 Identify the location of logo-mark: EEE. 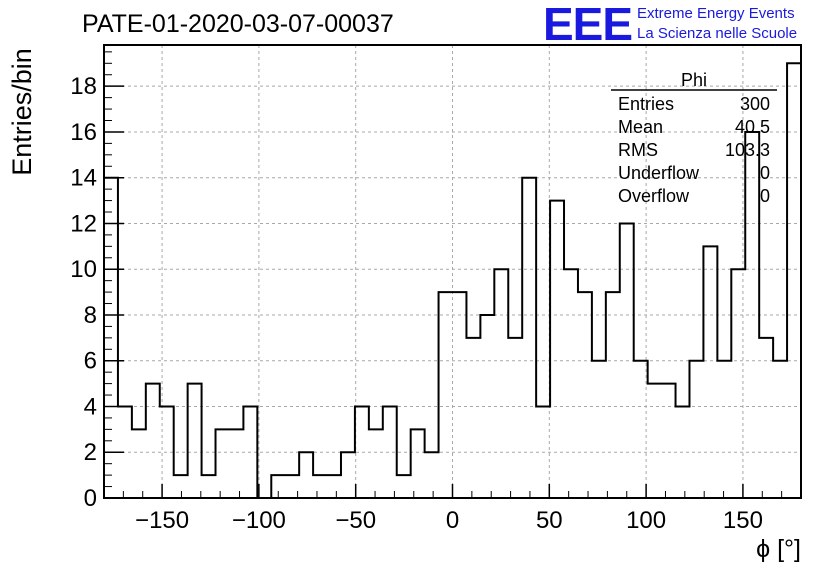
(587, 25).